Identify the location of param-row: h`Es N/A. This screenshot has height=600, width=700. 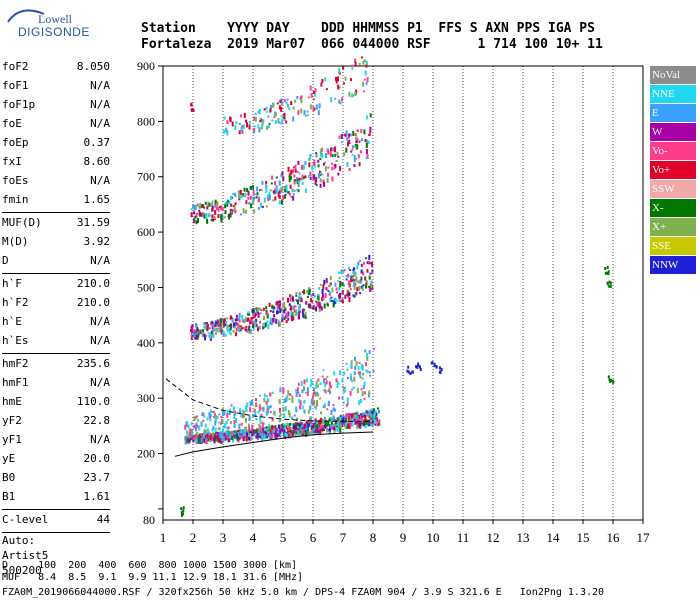
(56, 341).